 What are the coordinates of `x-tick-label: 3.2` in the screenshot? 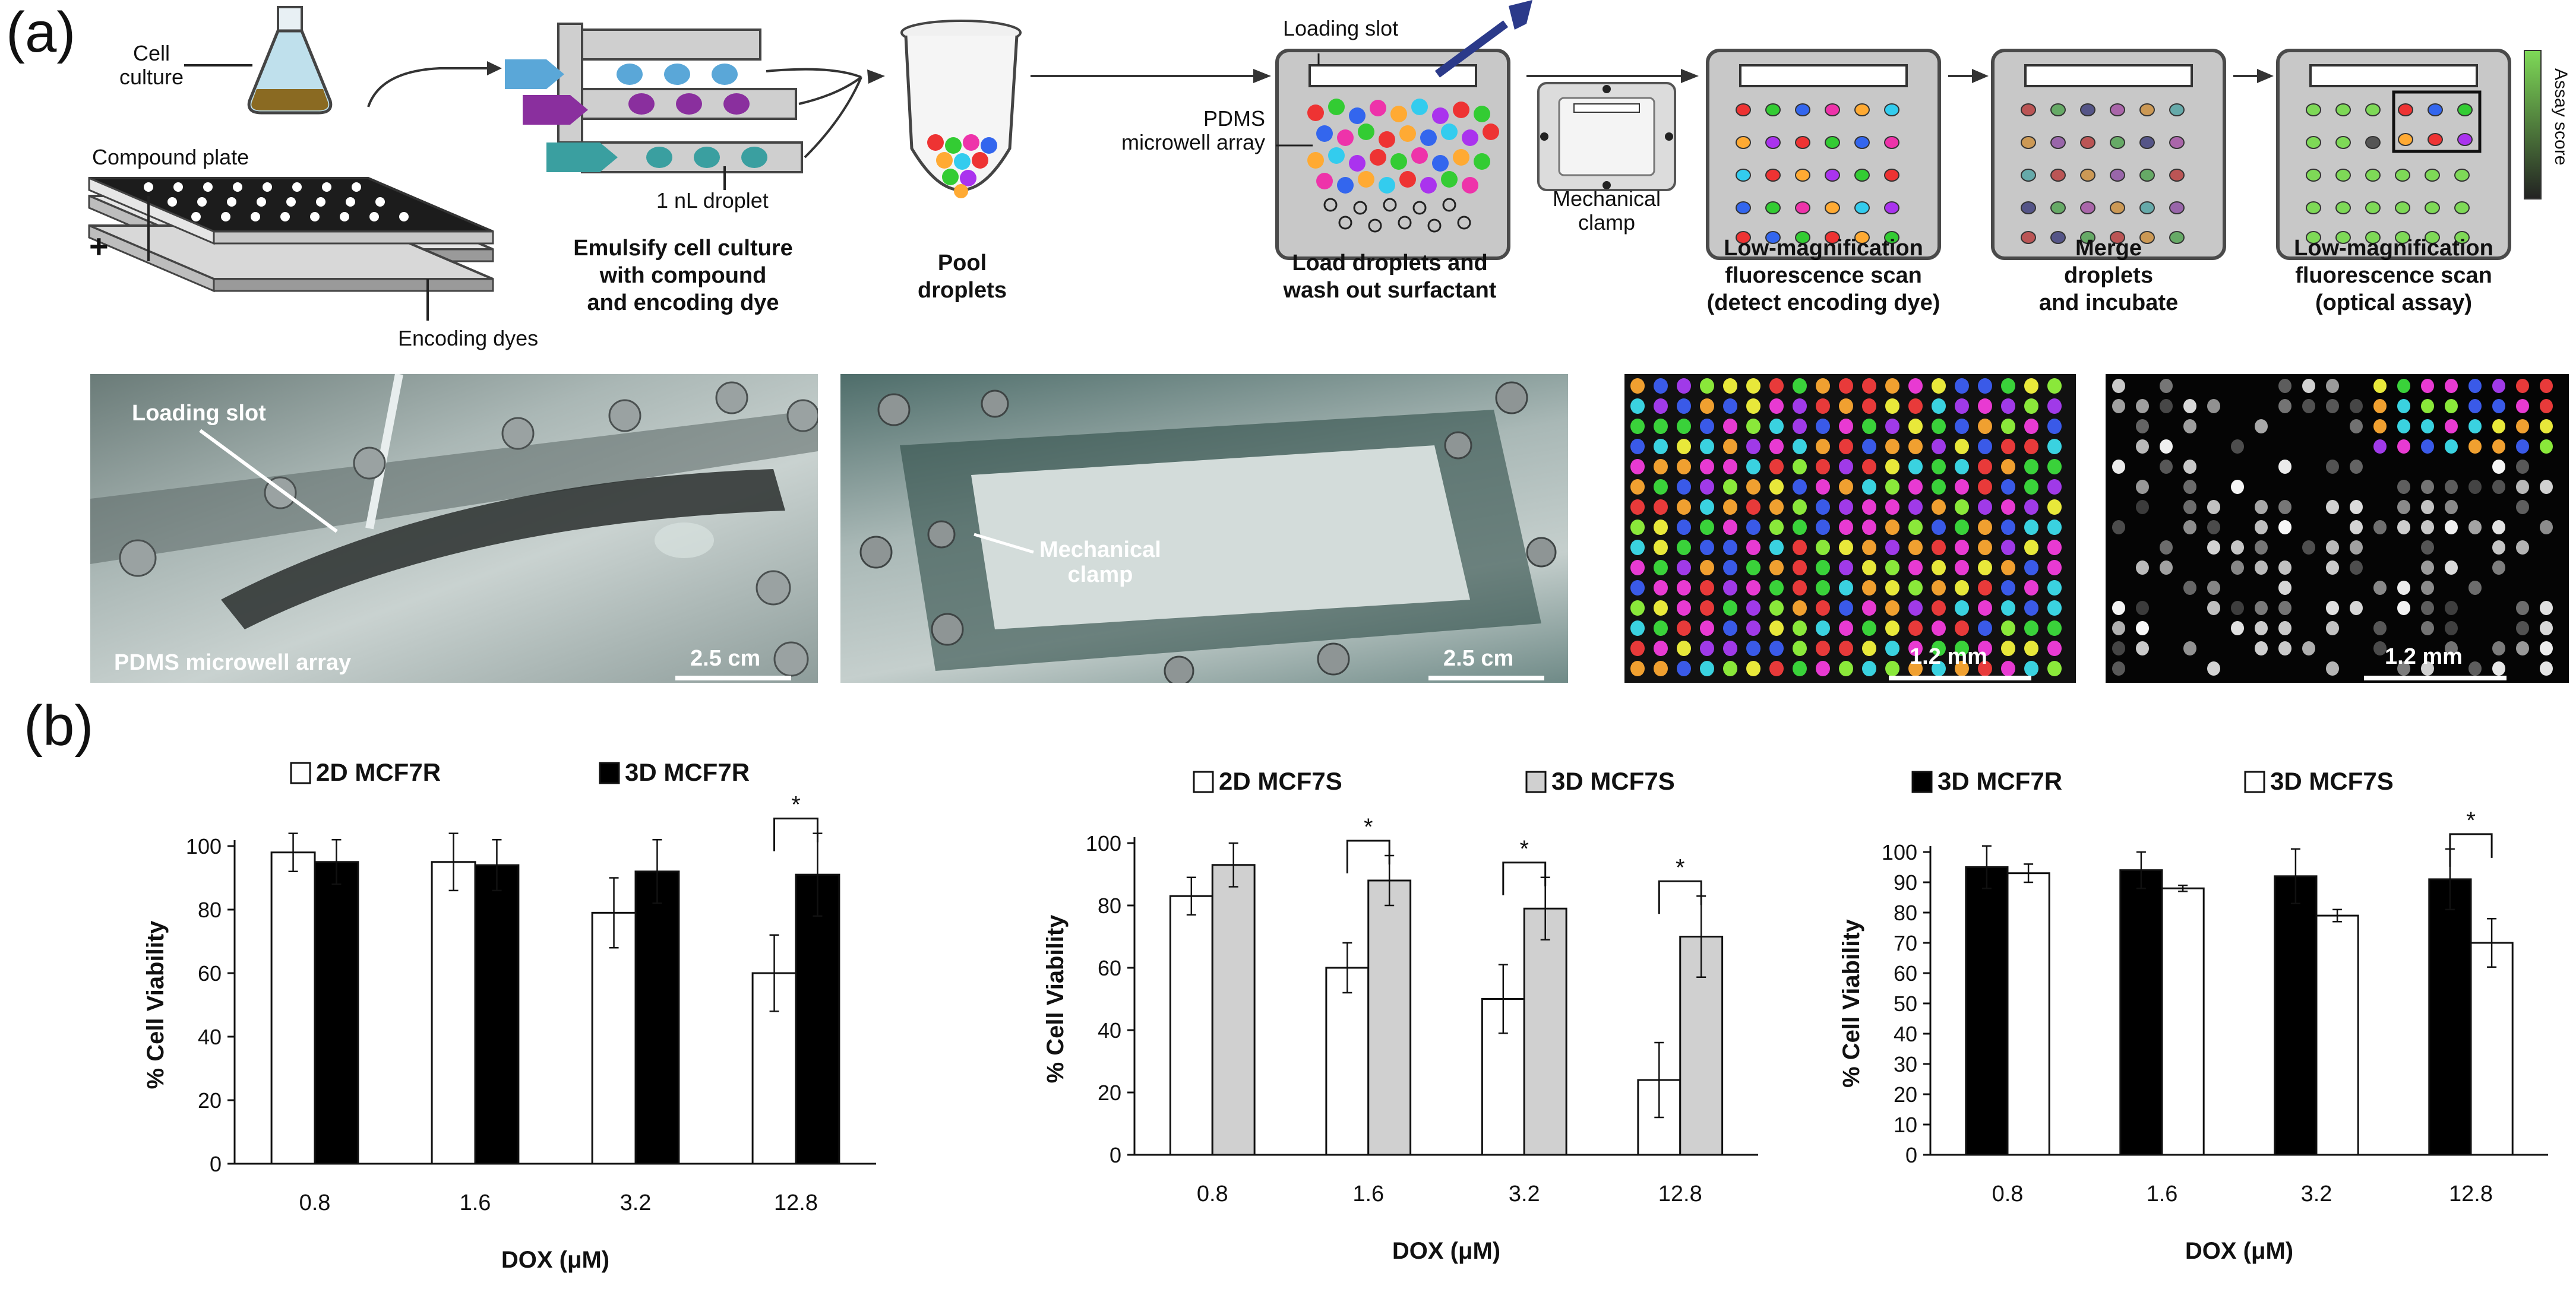 It's located at (636, 1202).